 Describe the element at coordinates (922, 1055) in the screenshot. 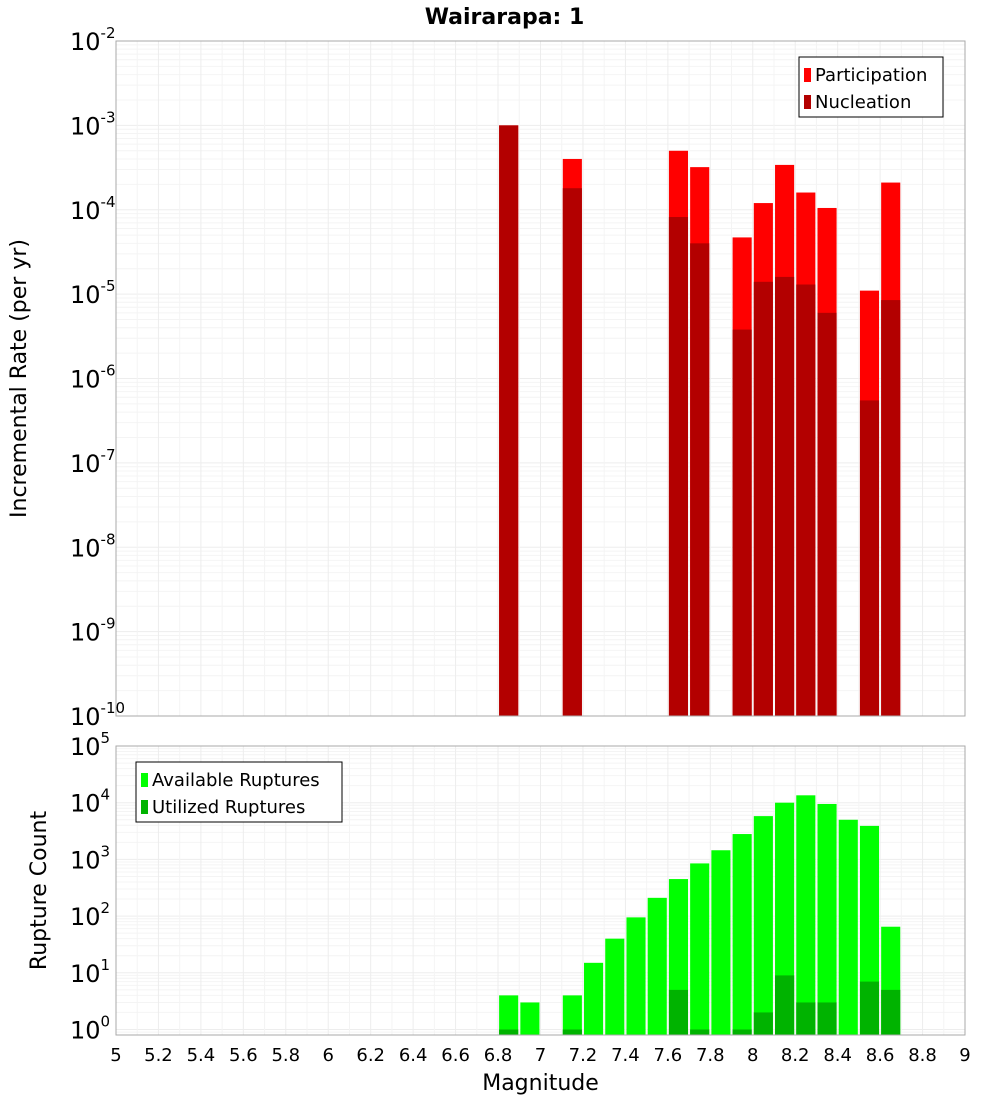

I see `x-tick-label: 8.8` at that location.